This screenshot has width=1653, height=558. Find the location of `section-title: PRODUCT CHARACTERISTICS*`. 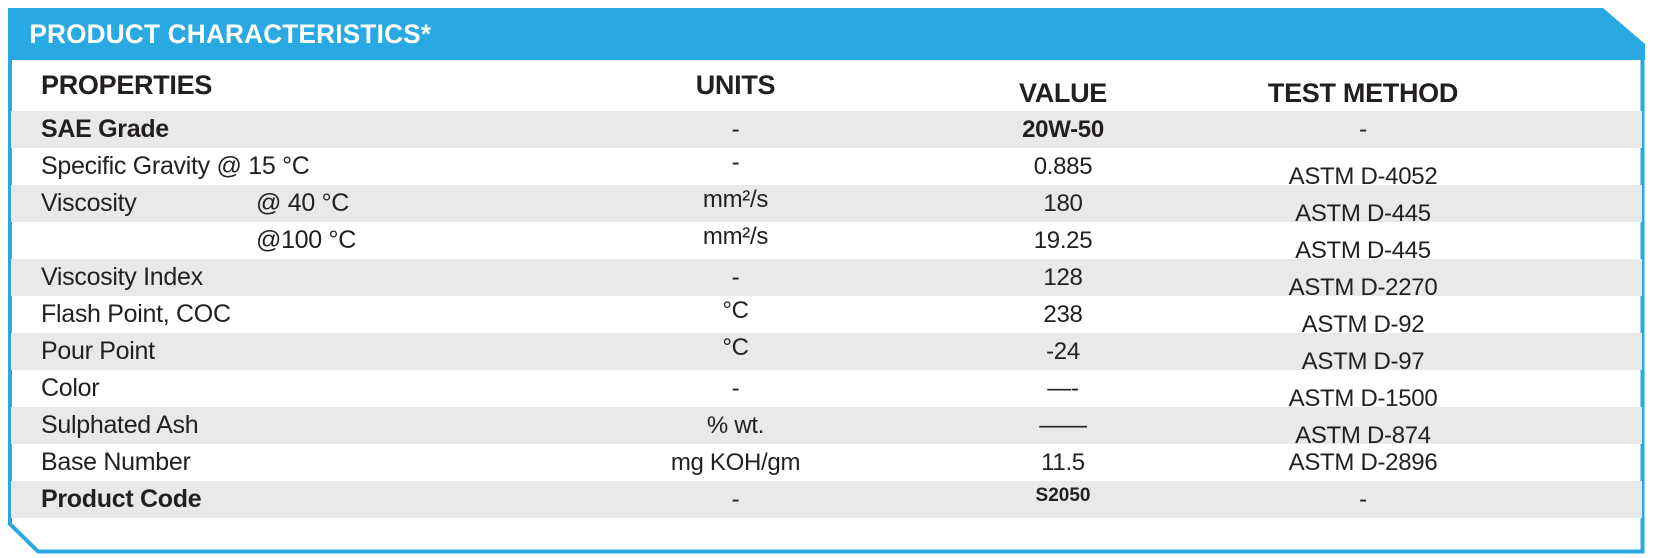

section-title: PRODUCT CHARACTERISTICS* is located at coordinates (230, 33).